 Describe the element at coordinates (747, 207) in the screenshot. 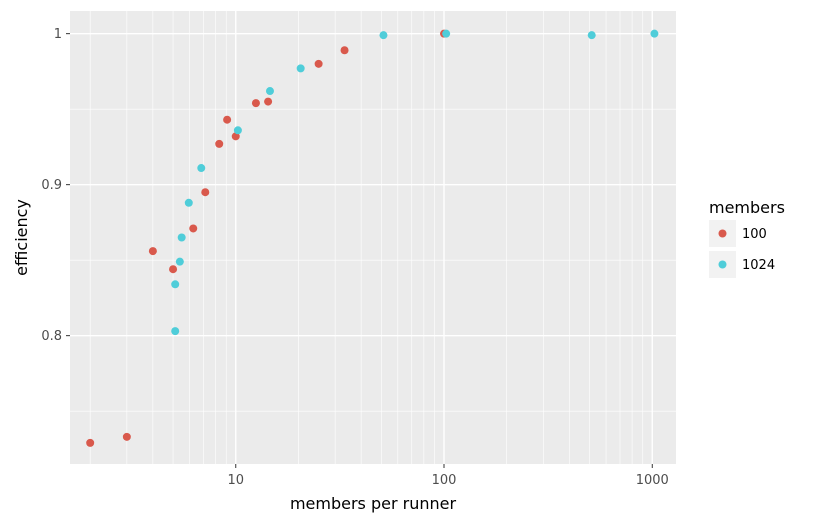

I see `legend-title: members` at that location.